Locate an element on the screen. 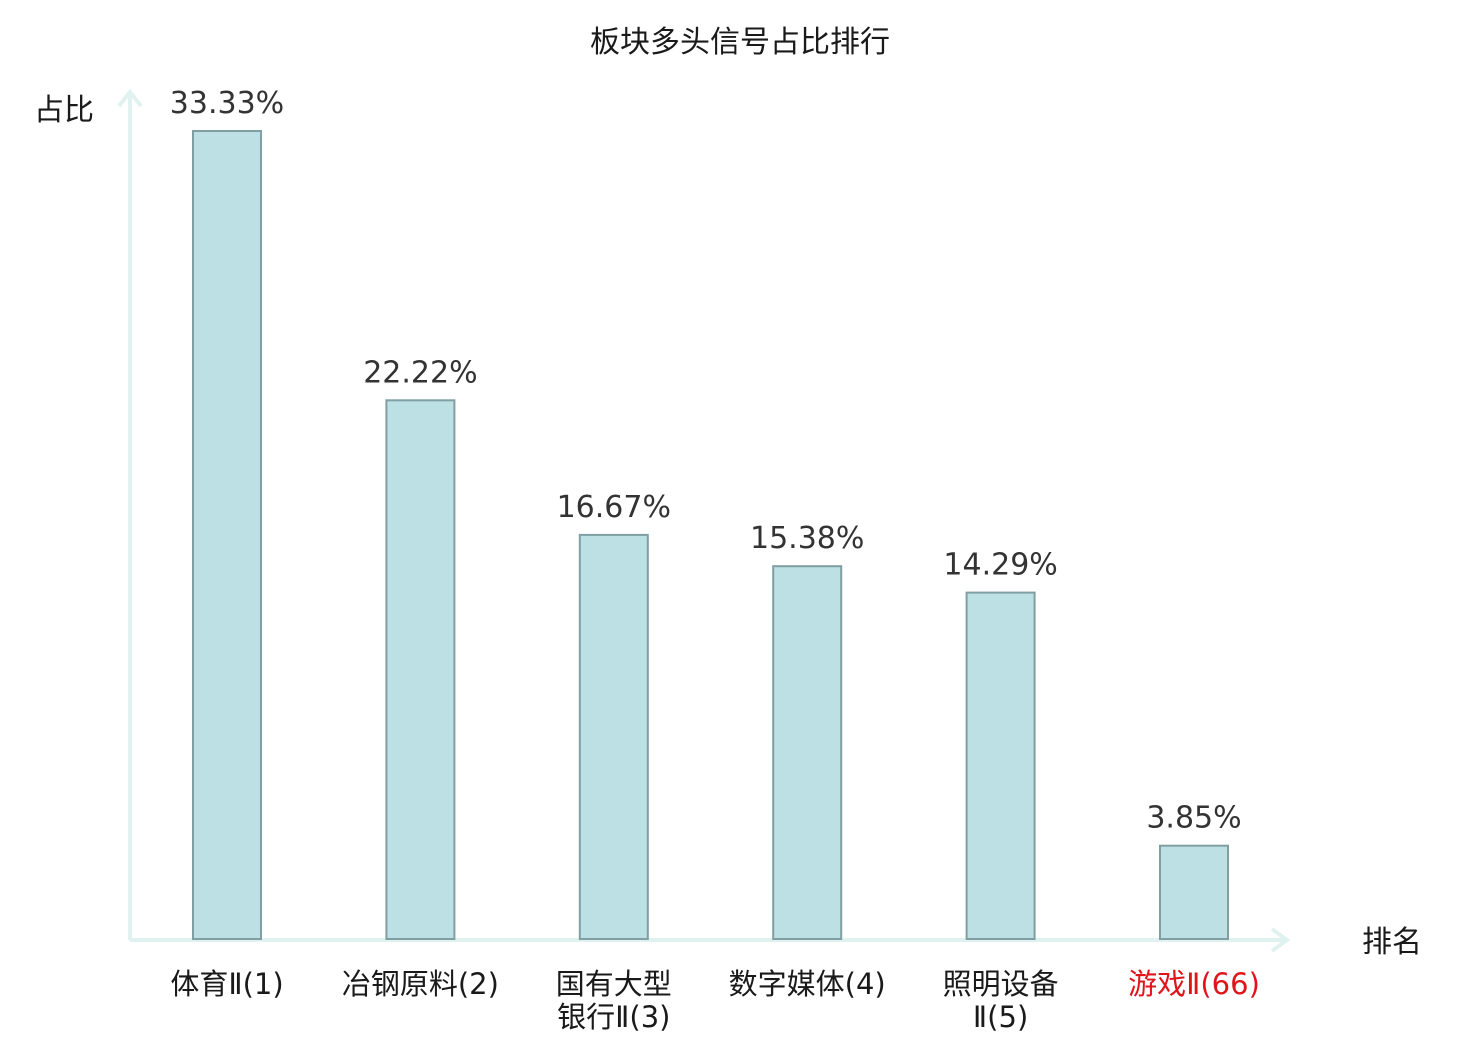 This screenshot has height=1040, width=1480. x-tick-label: 冶钢原料(2) is located at coordinates (420, 984).